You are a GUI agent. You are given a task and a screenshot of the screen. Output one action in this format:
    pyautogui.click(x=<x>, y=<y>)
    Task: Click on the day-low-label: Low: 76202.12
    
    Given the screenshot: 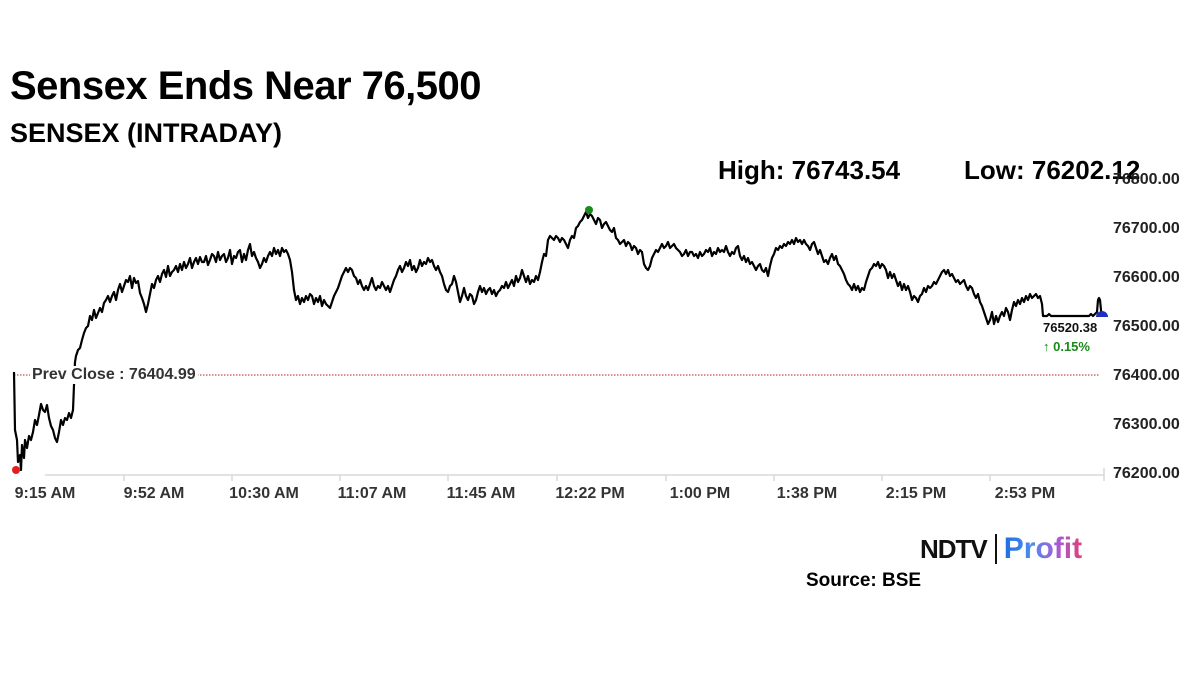 What is the action you would take?
    pyautogui.click(x=1052, y=170)
    